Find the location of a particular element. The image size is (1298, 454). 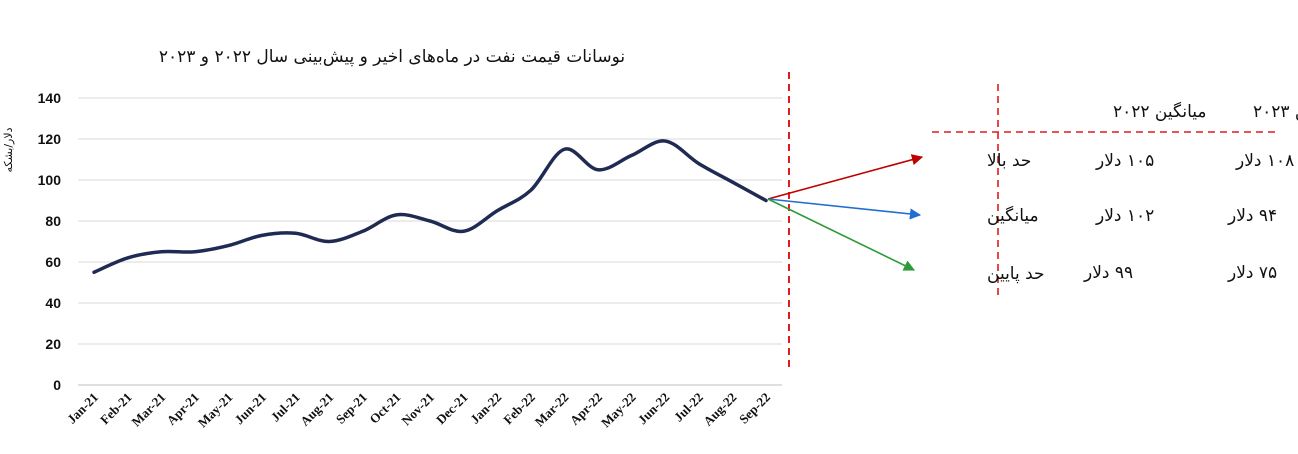

x-tick-label: Nov-21 is located at coordinates (417, 409).